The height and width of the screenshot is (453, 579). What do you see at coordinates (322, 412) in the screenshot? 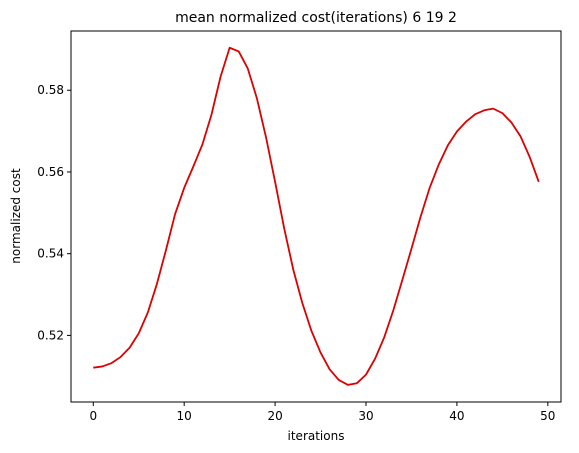
I see `x-axis: 0 10 20 30 40 50` at bounding box center [322, 412].